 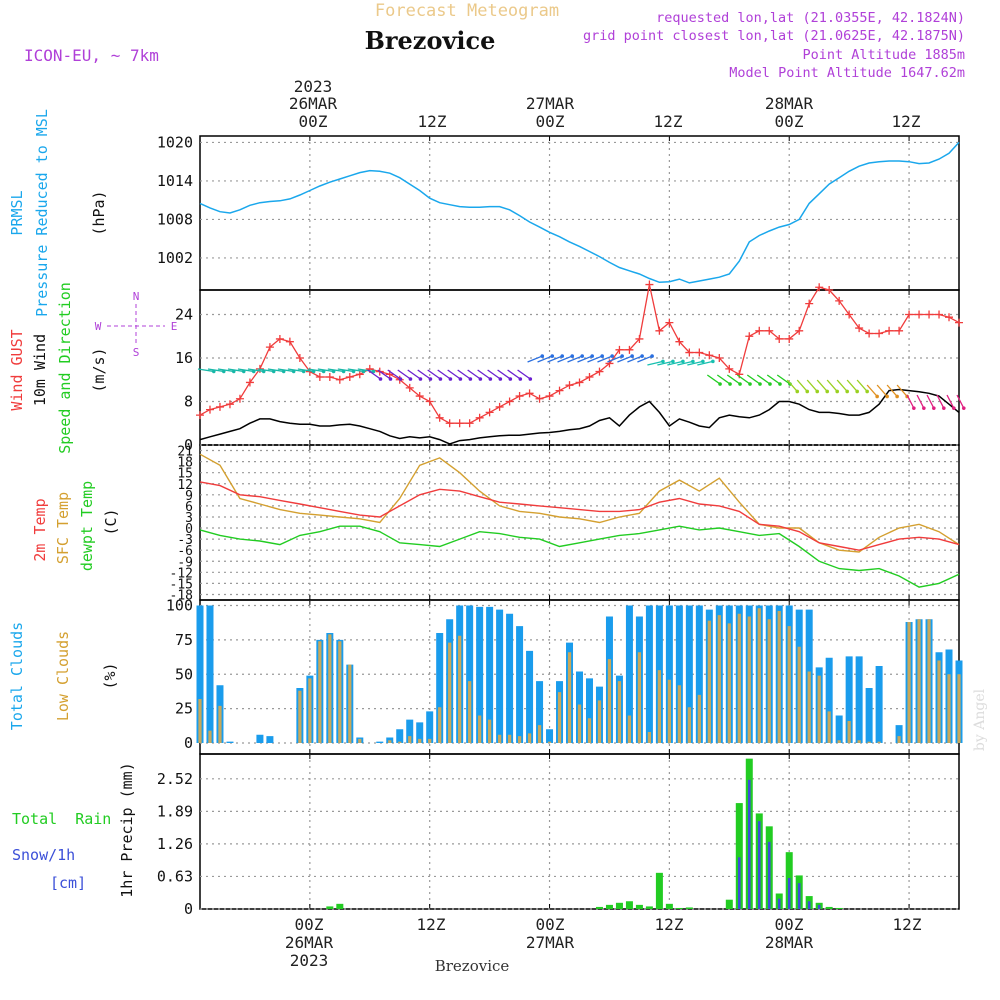 I want to click on prmsl-desc-label: Pressure Reduced to MSL, so click(x=42, y=213).